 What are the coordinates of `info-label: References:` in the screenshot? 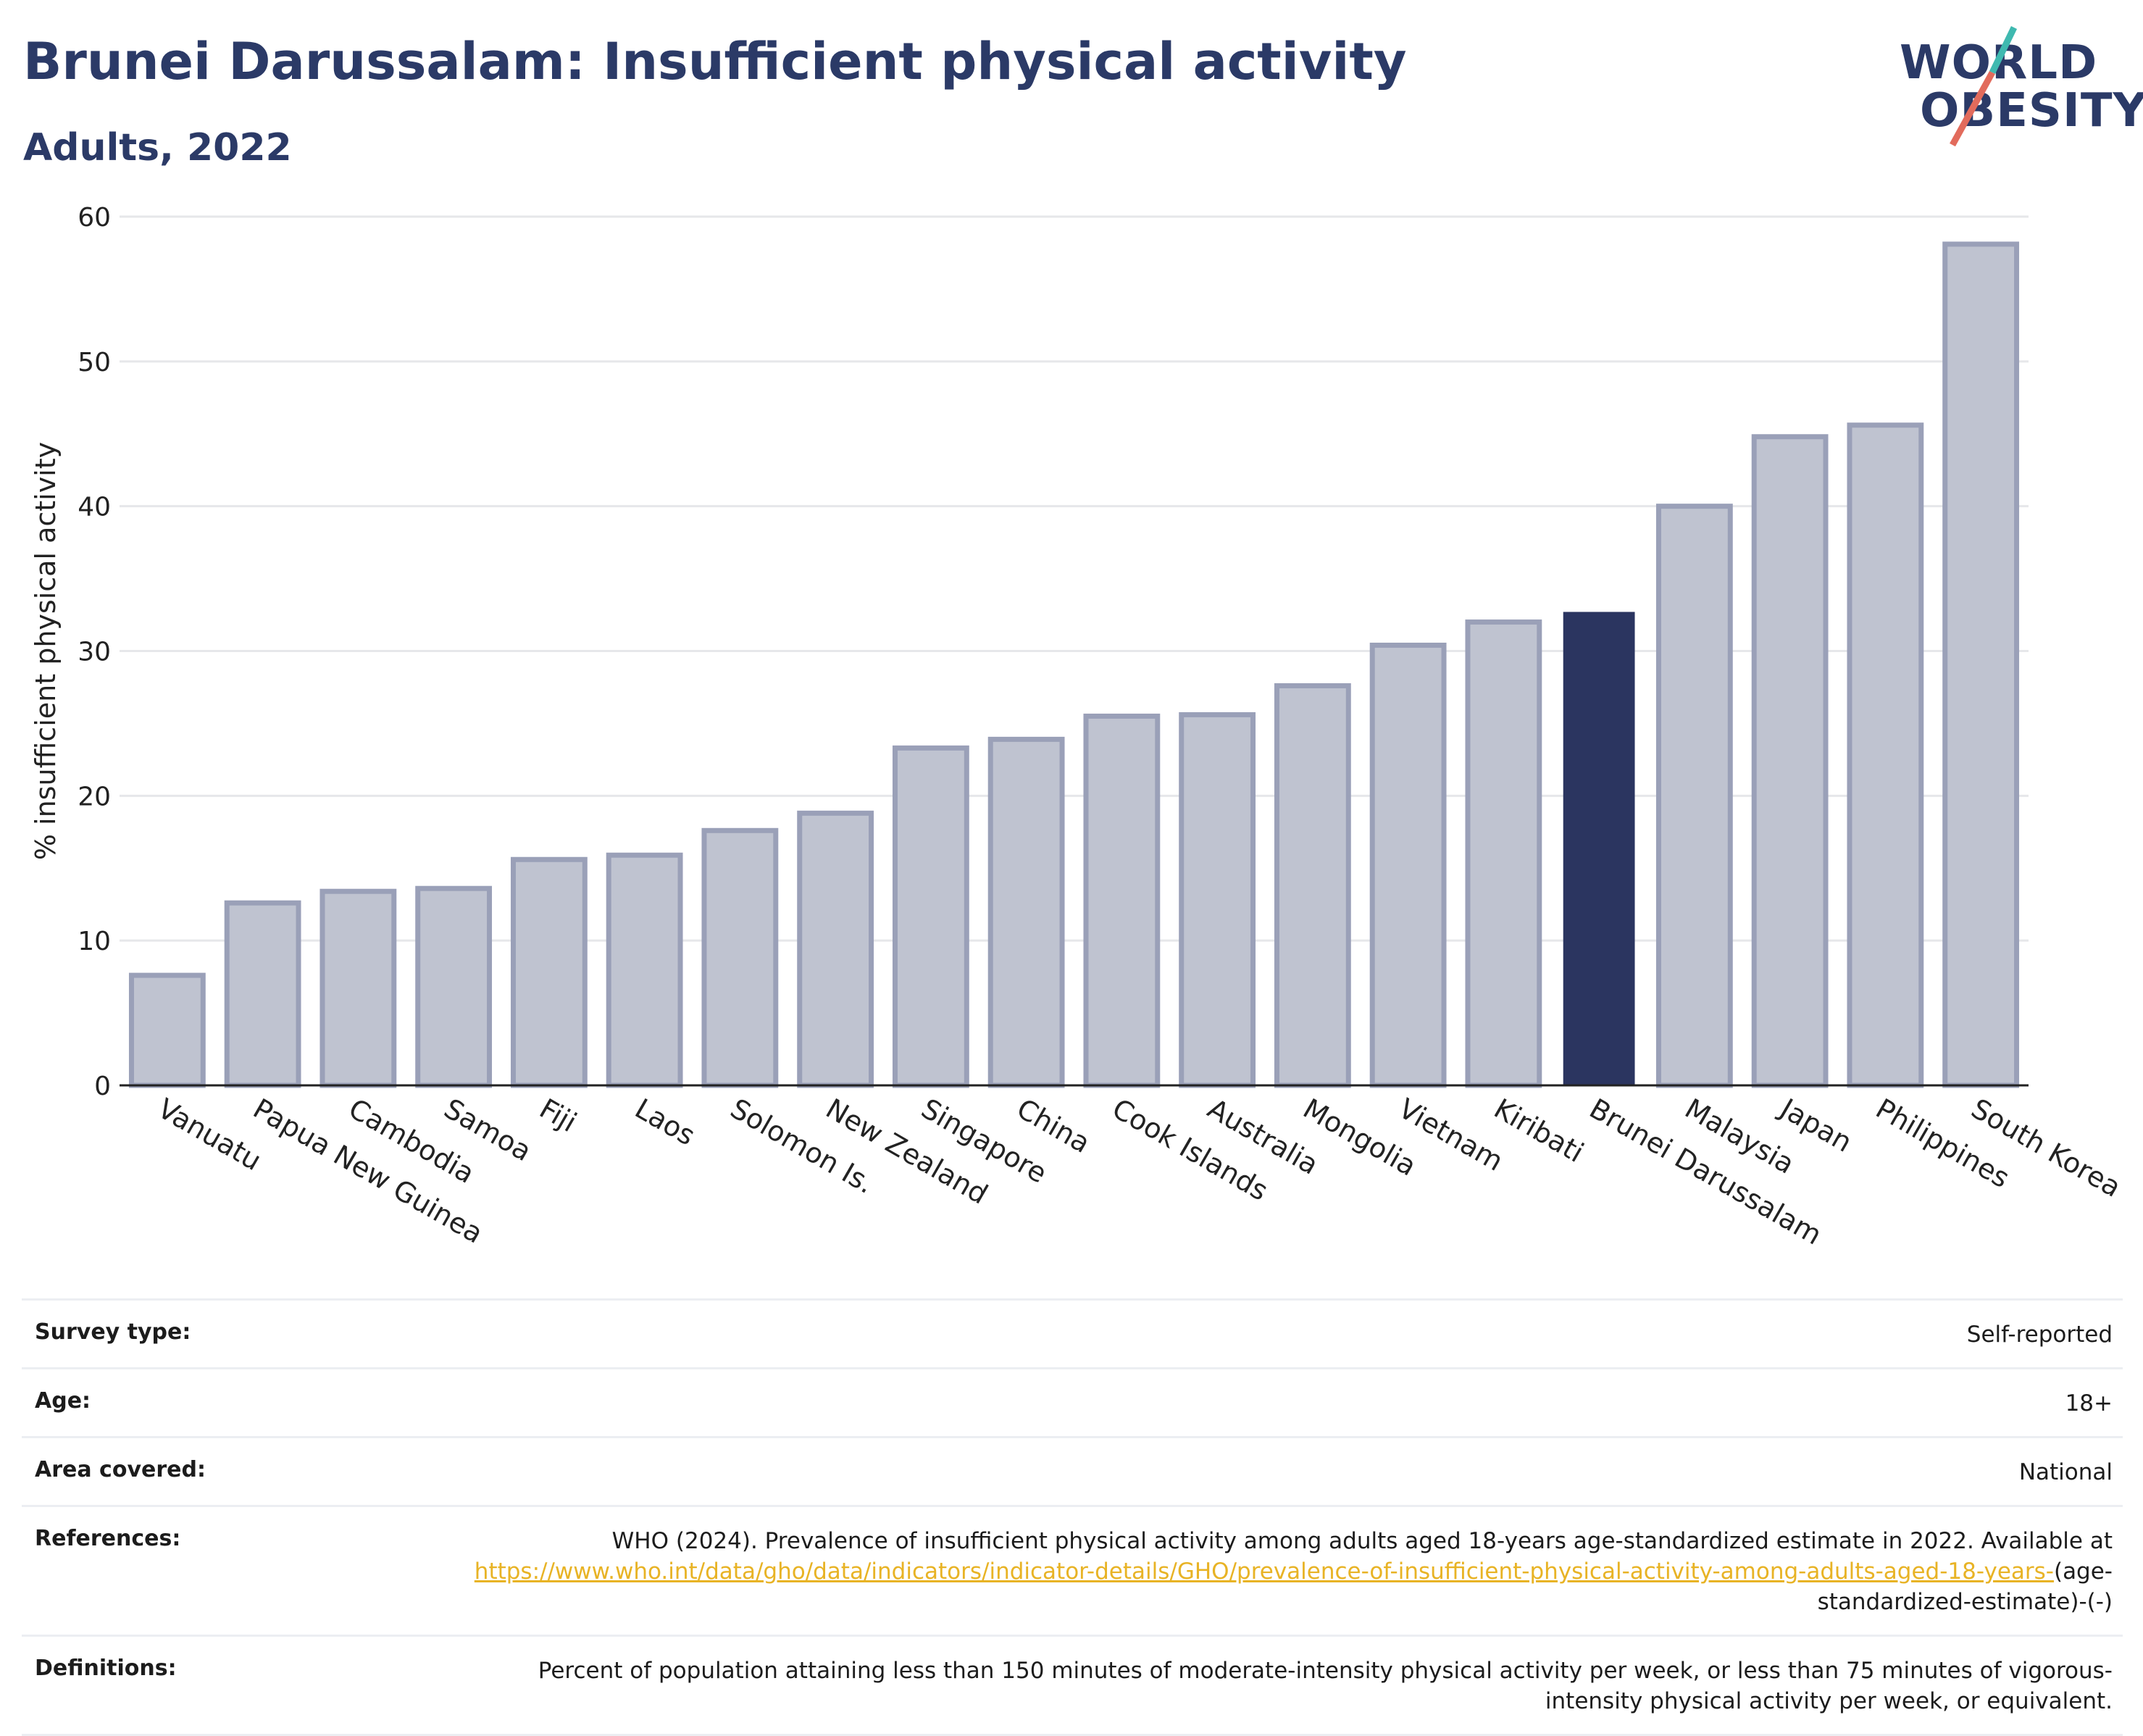 It's located at (108, 1538).